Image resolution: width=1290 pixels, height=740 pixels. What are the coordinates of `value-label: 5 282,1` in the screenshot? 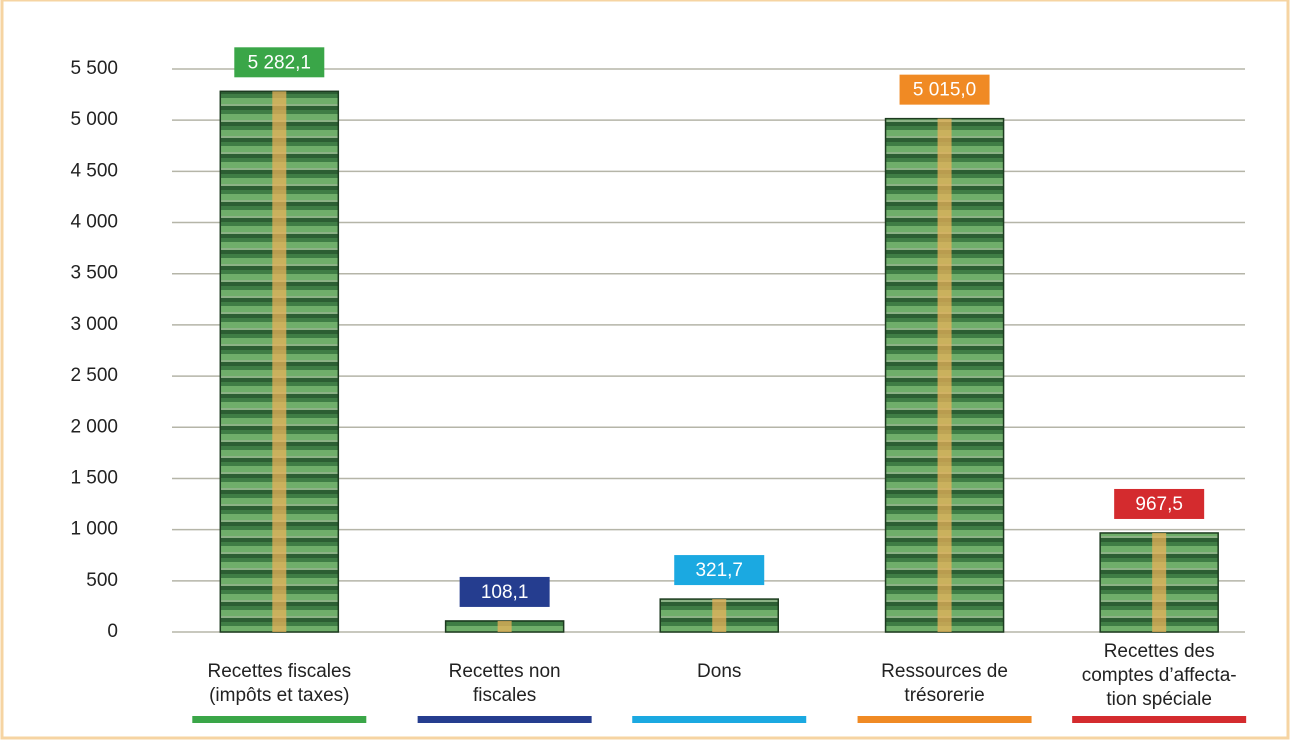 It's located at (279, 62).